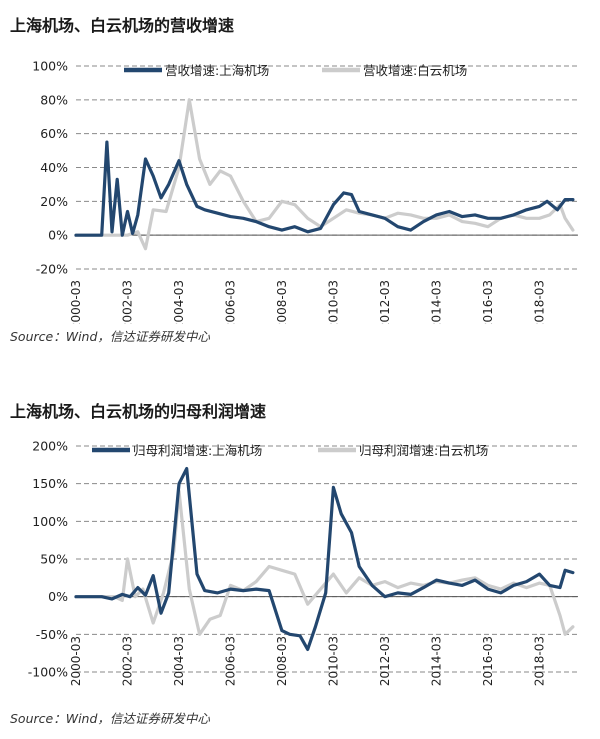 This screenshot has height=739, width=600. What do you see at coordinates (197, 450) in the screenshot?
I see `legend-label: 归母利润增速:上海机场` at bounding box center [197, 450].